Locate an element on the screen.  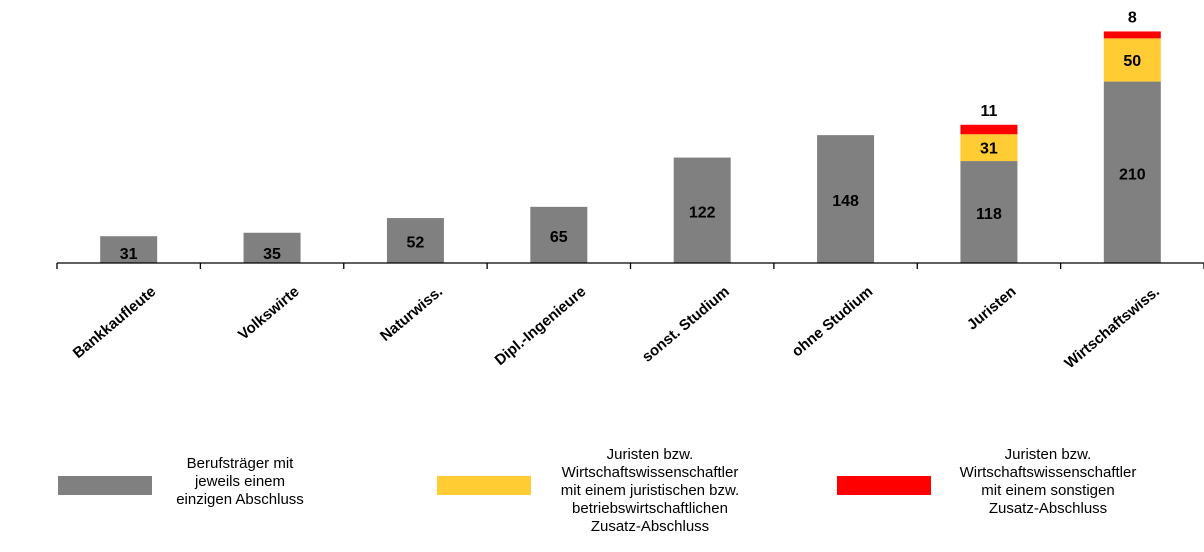
data-label: 65 is located at coordinates (559, 237).